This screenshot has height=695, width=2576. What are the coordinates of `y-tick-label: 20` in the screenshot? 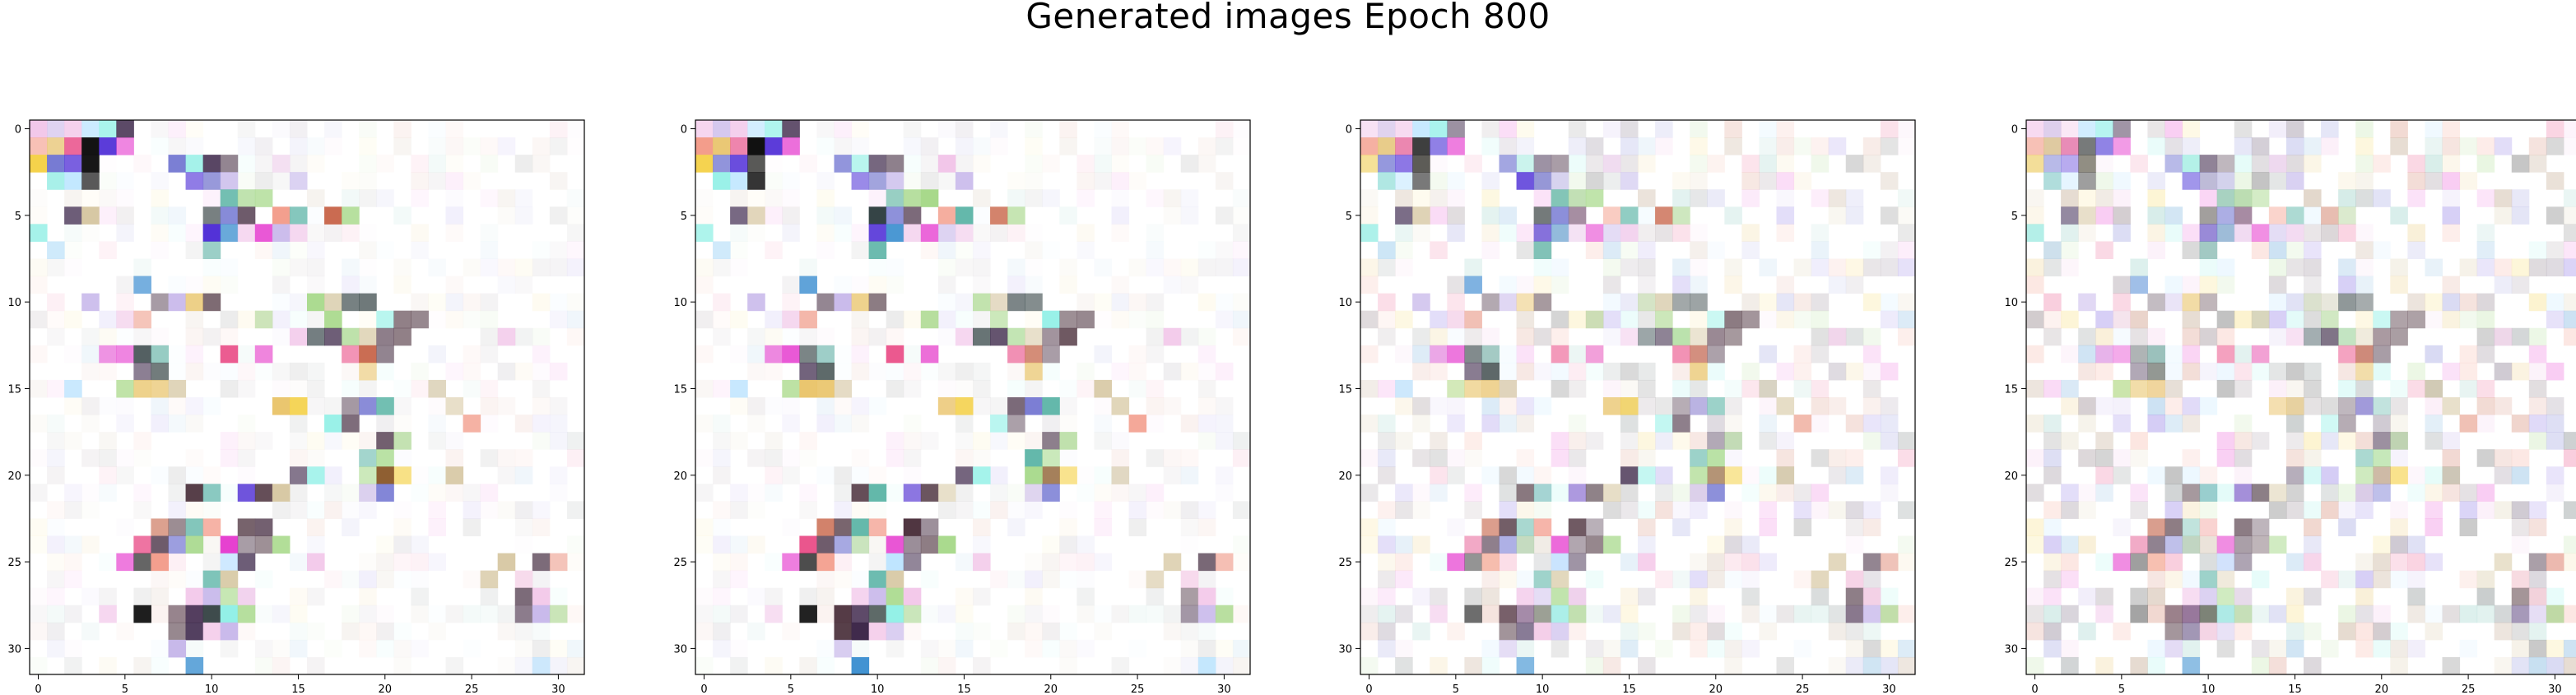 It's located at (2011, 476).